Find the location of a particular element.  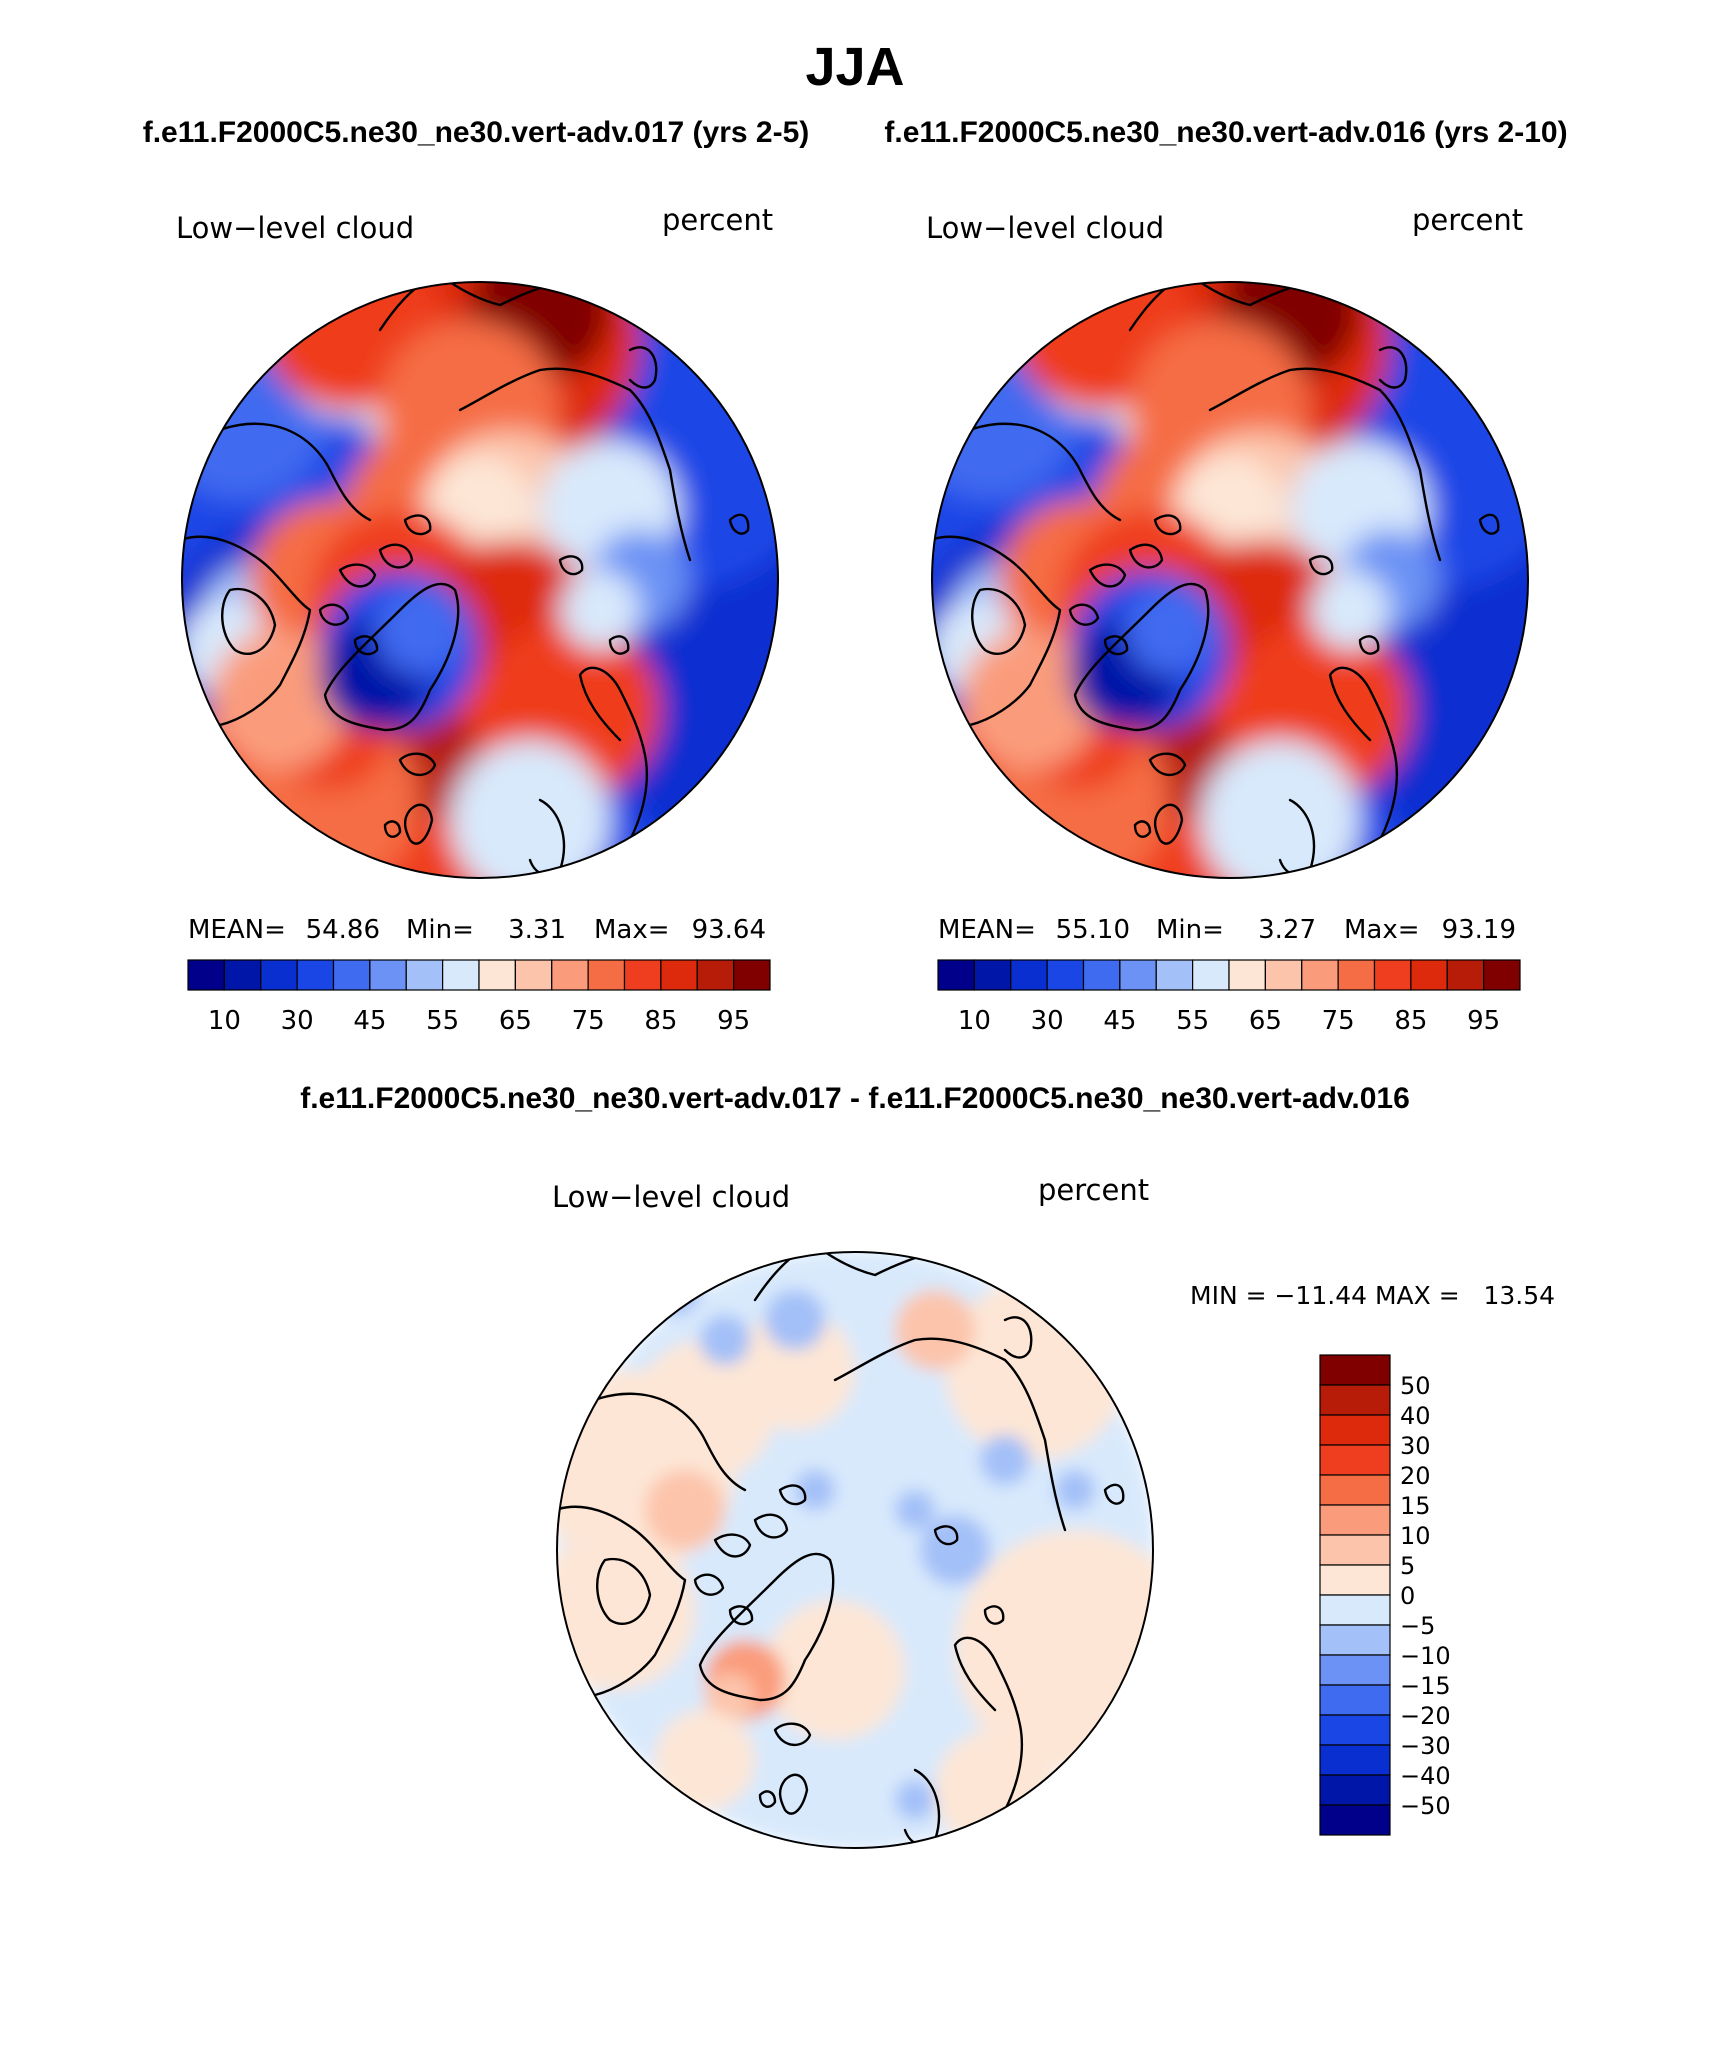

left-polar-map is located at coordinates (480, 580).